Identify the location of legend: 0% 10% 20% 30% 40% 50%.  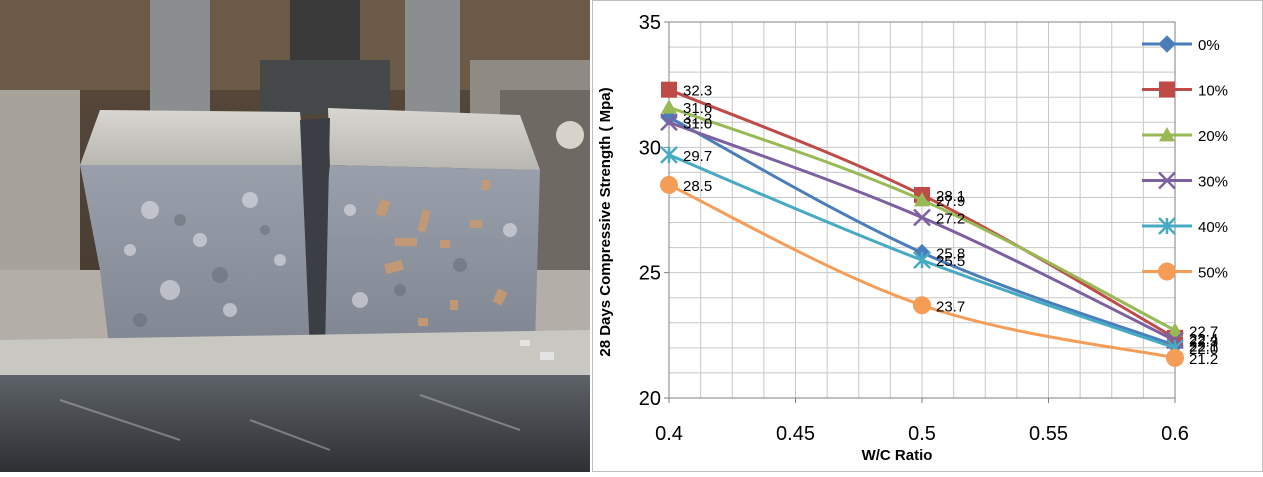
(1185, 158).